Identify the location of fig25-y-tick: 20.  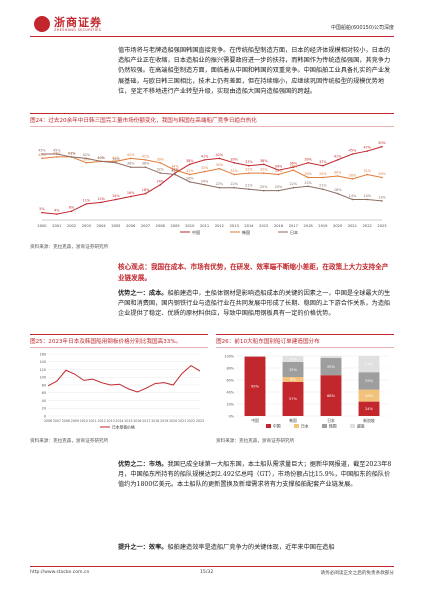
(44, 409).